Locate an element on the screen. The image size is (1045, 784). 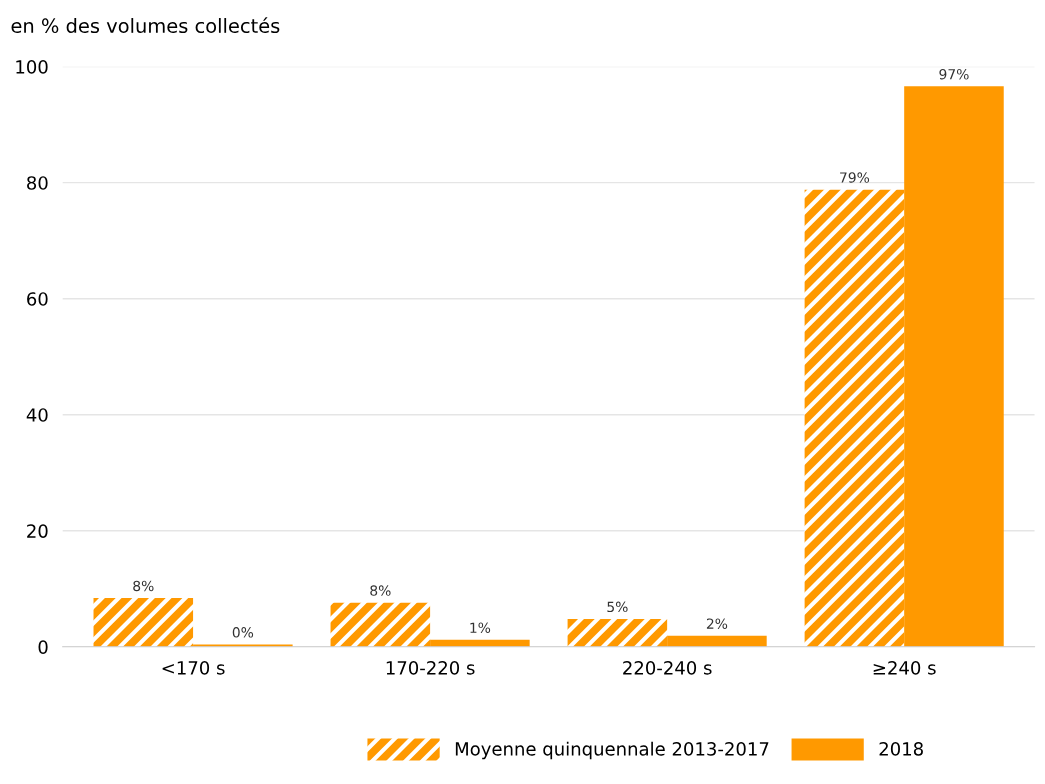
data-label: 1% is located at coordinates (480, 627).